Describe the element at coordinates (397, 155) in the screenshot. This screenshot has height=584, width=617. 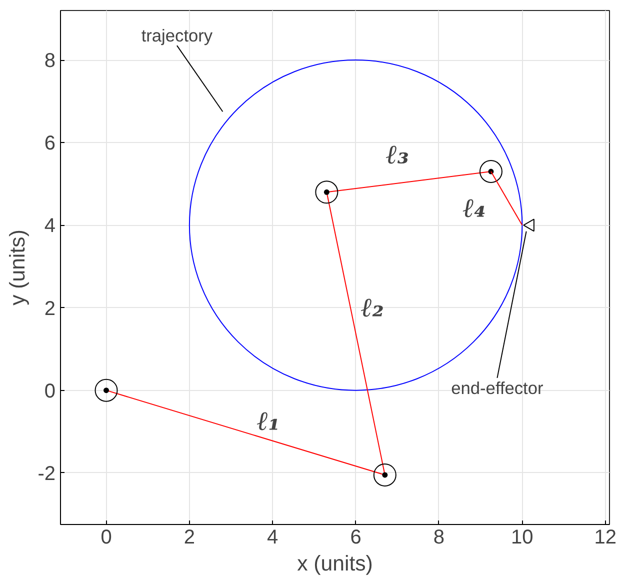
I see `annotation: ℓ₃` at that location.